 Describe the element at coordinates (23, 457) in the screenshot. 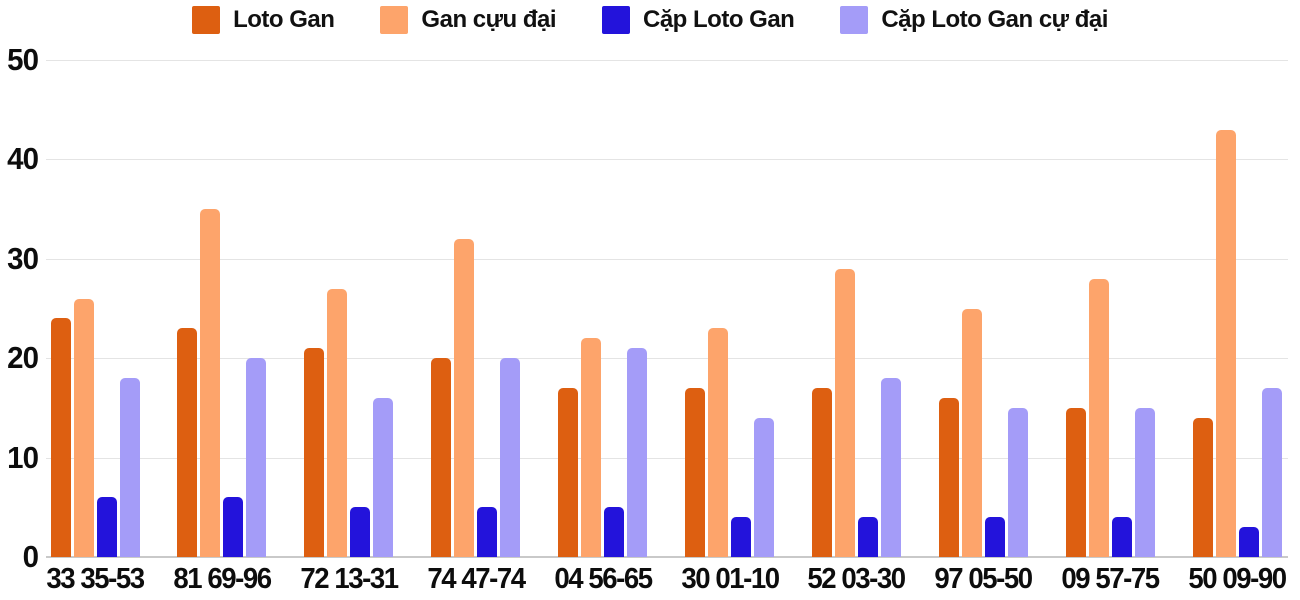

I see `y-axis-tick-label: 10` at that location.